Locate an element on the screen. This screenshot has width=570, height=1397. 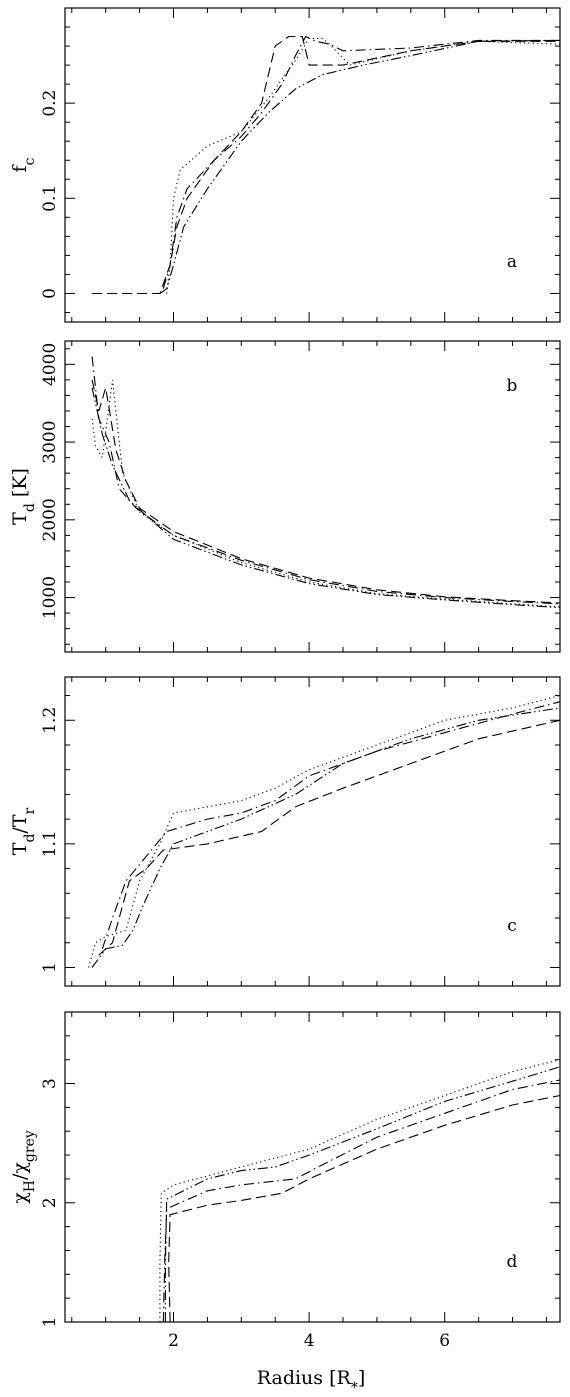
x-axis-label: Radius [R*] is located at coordinates (311, 1381).